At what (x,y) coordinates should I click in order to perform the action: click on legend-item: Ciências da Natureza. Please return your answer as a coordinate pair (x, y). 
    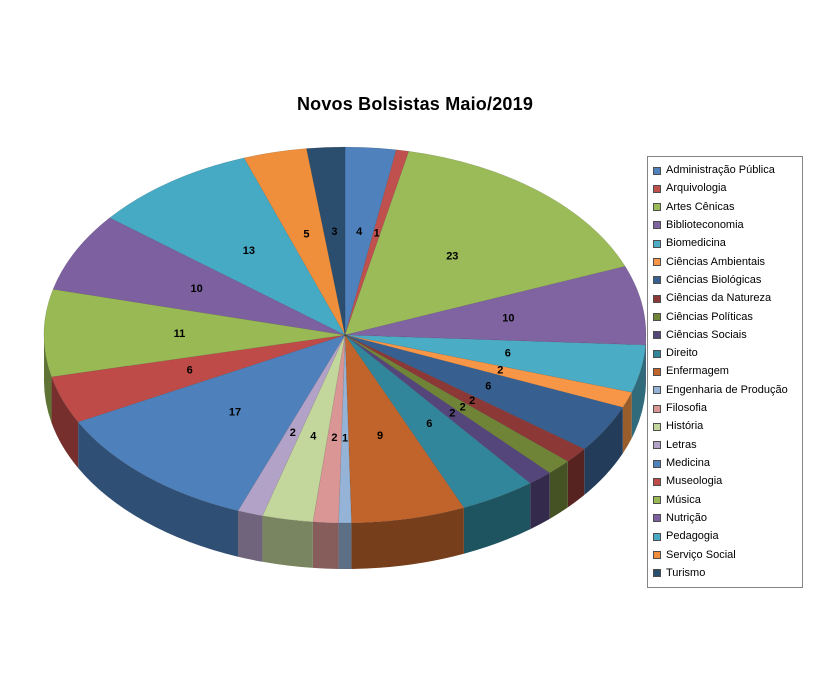
    Looking at the image, I should click on (725, 298).